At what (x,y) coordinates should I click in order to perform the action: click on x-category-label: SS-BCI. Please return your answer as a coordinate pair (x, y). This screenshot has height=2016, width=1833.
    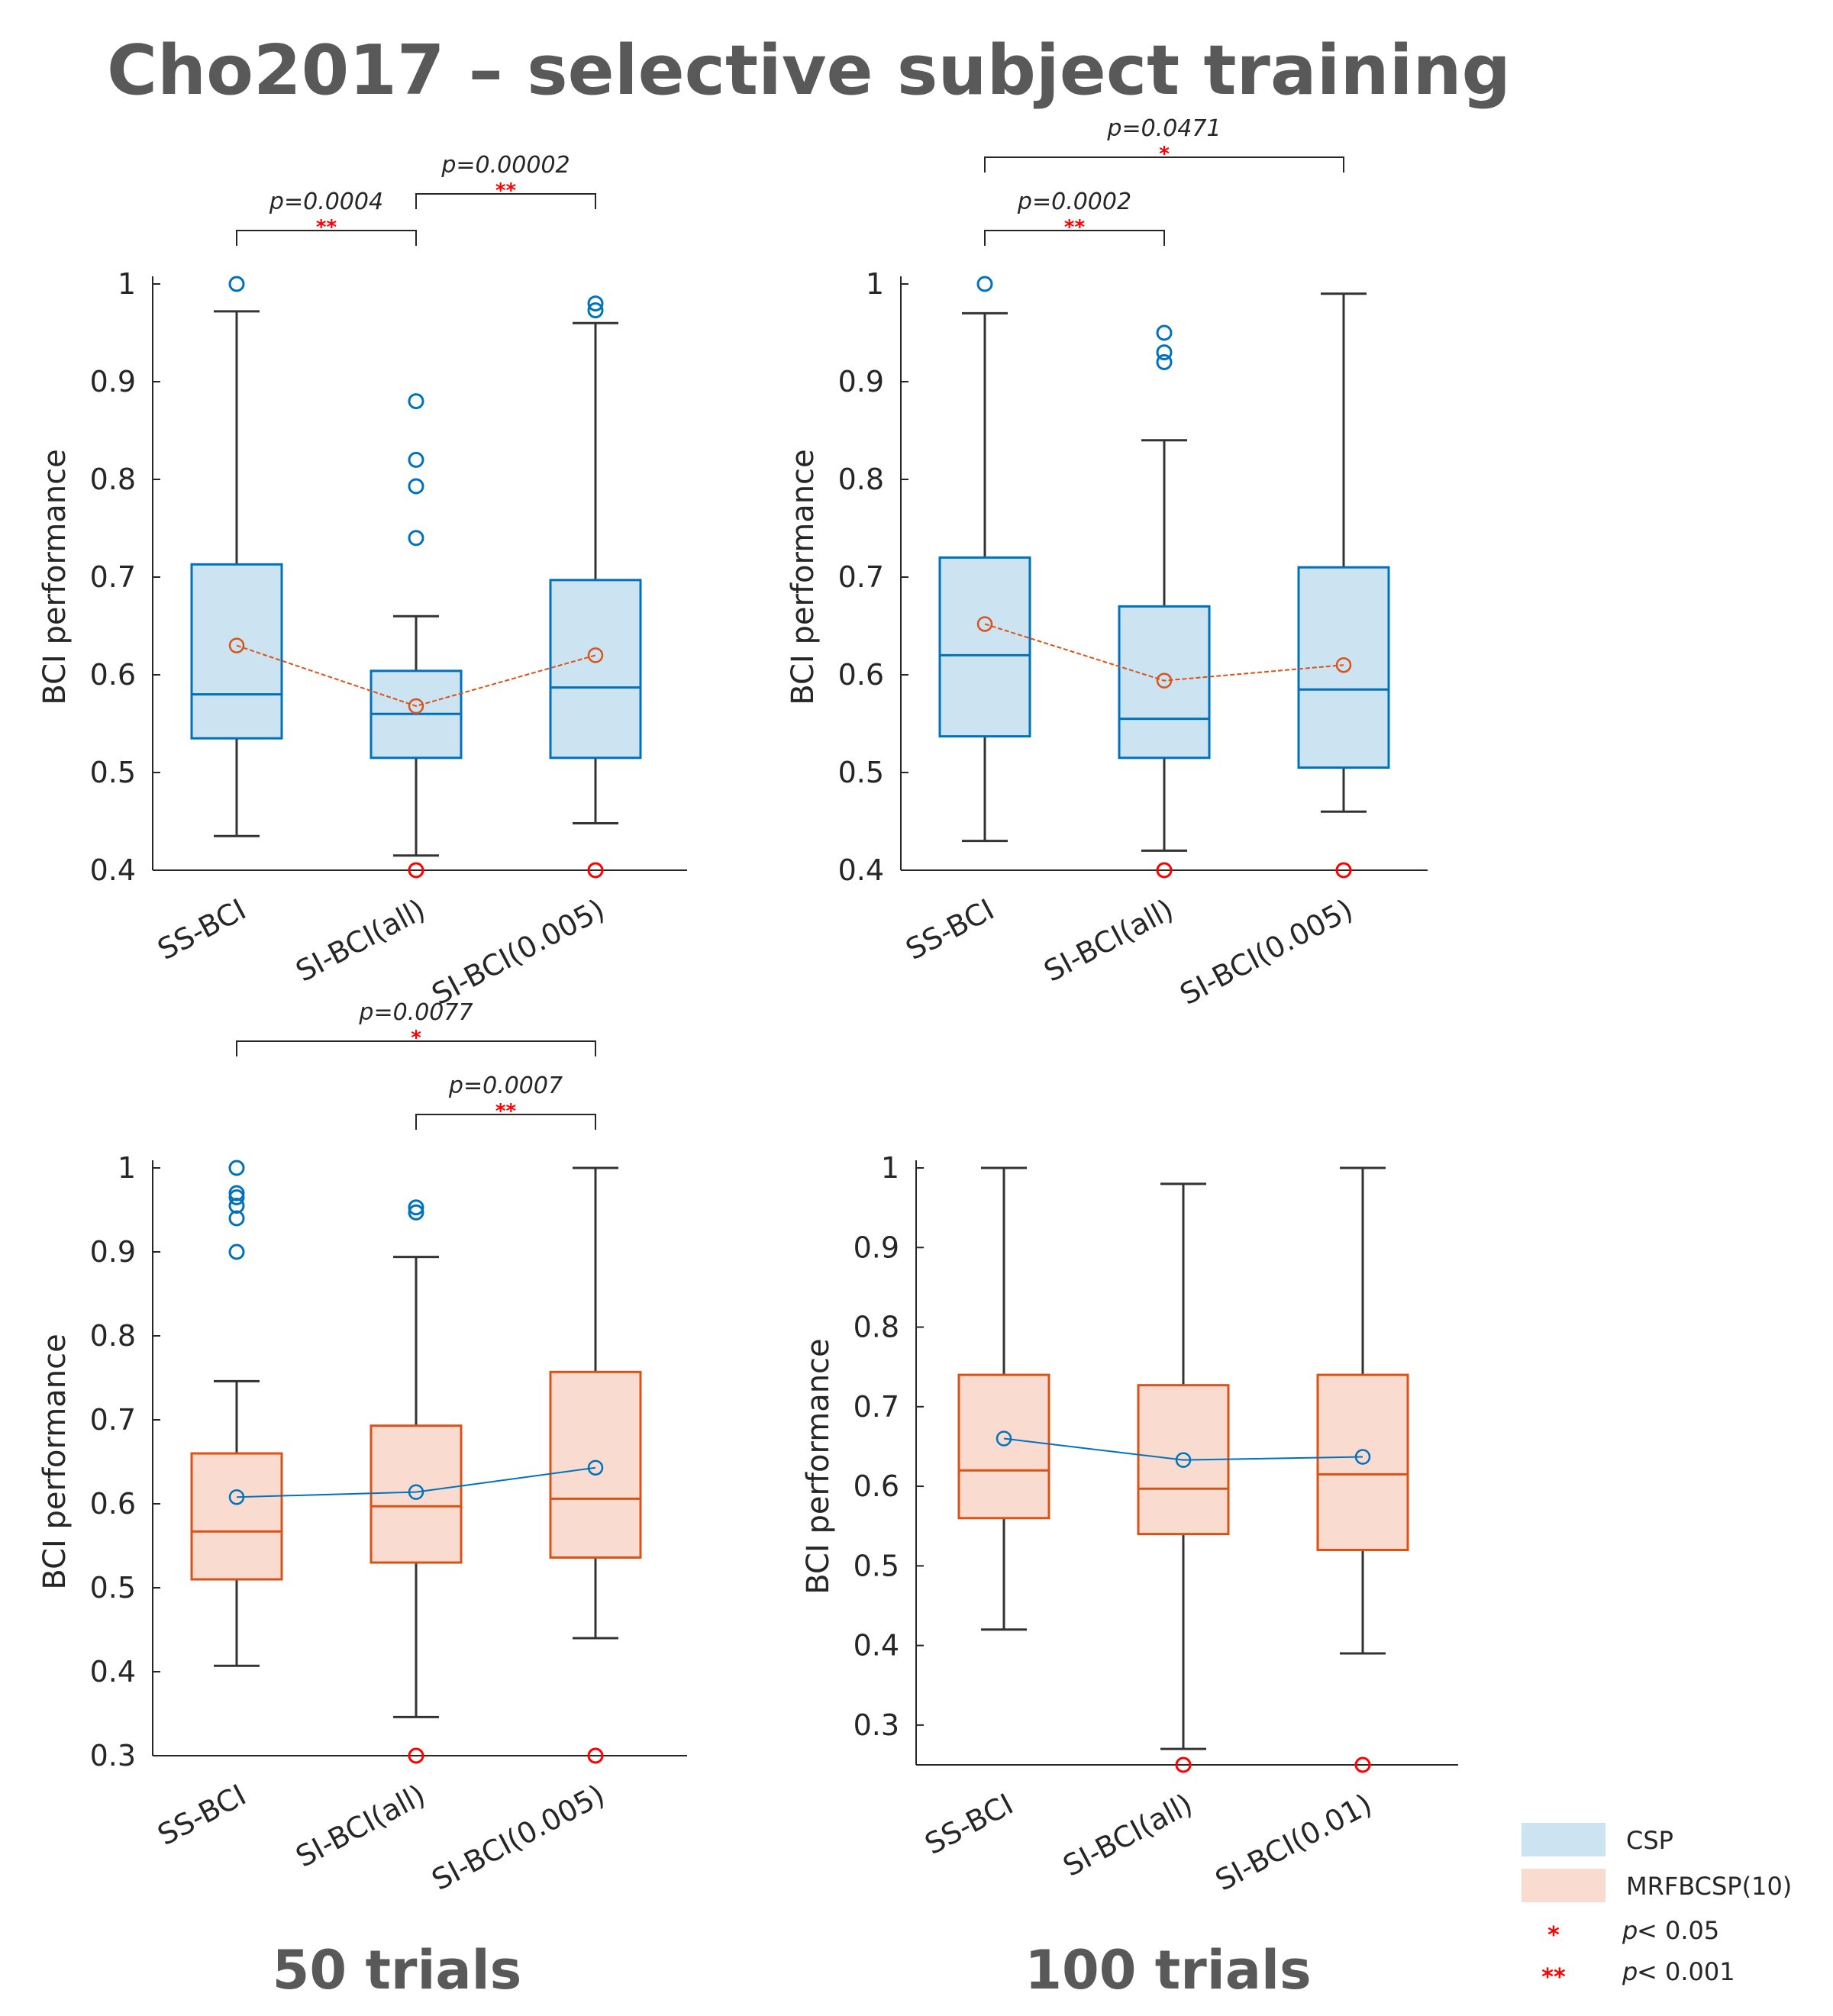
    Looking at the image, I should click on (968, 1824).